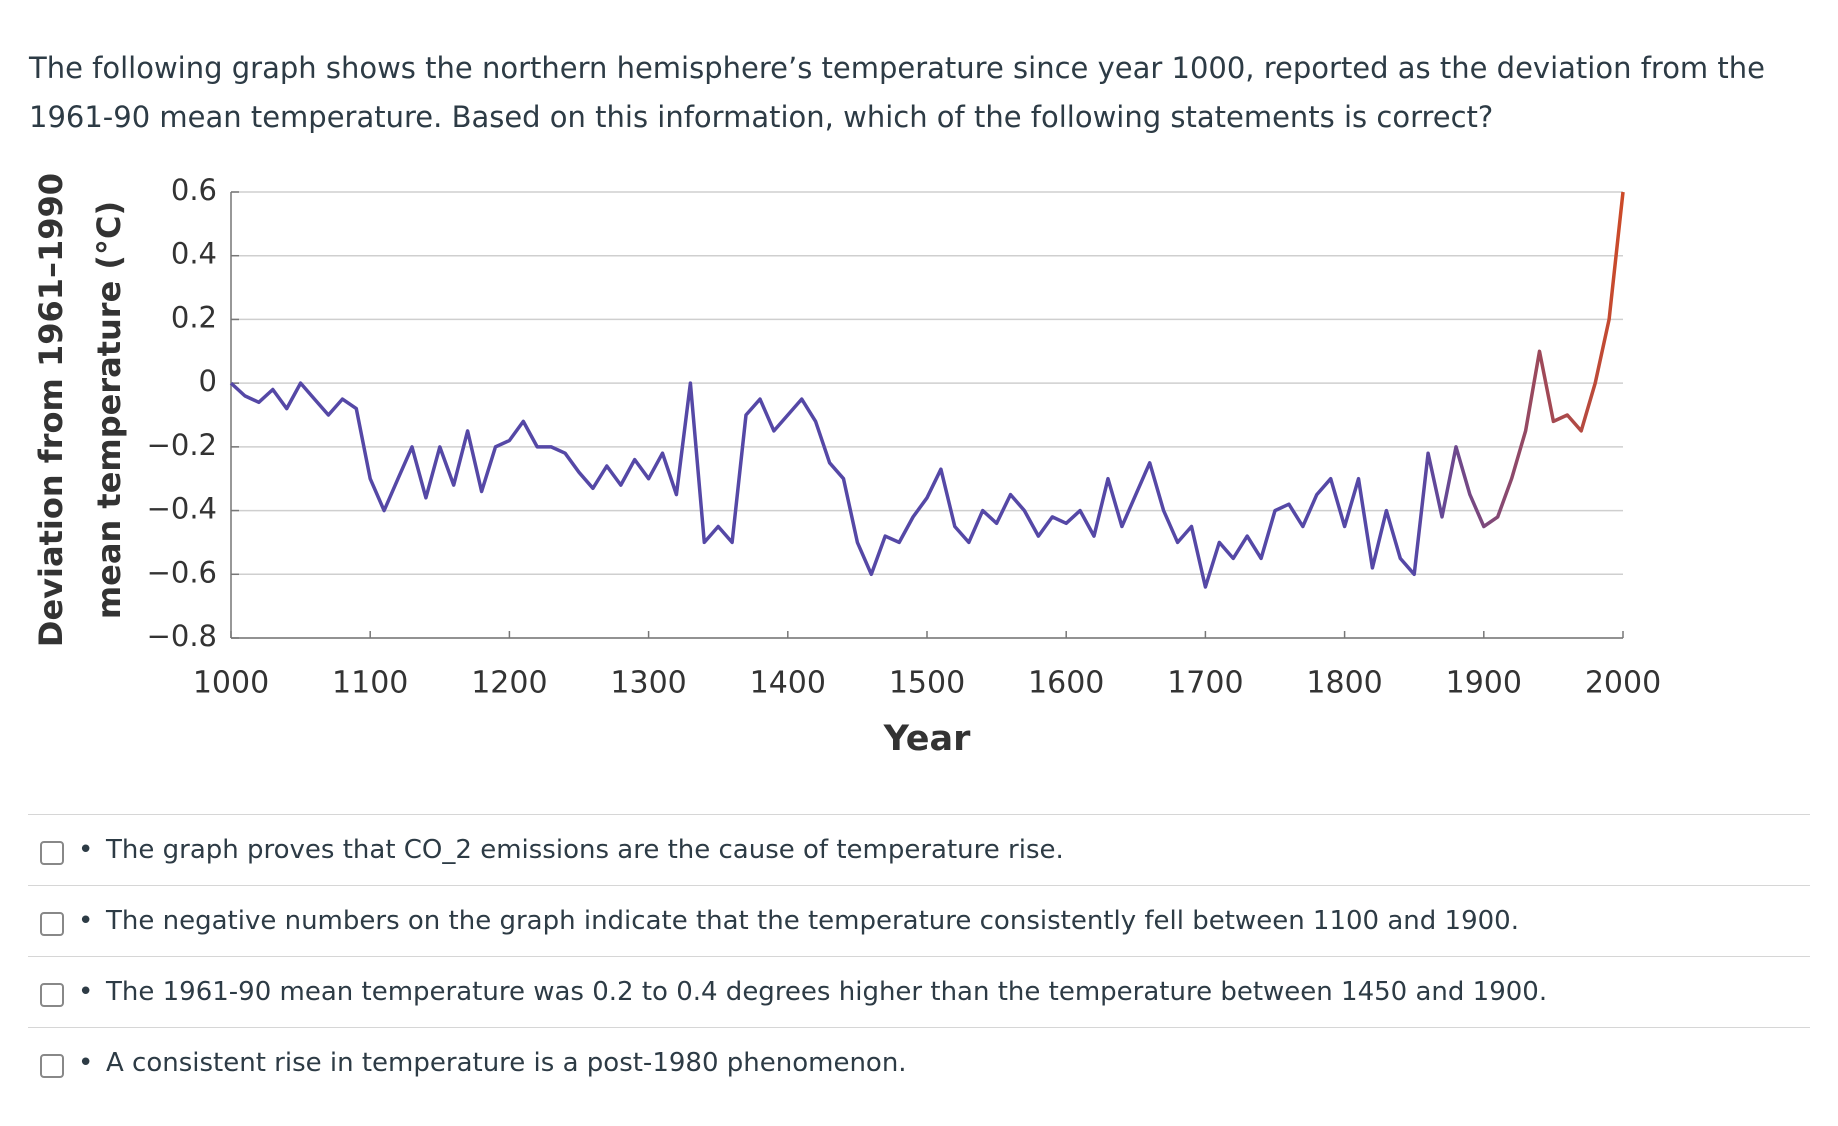  What do you see at coordinates (927, 683) in the screenshot?
I see `x-tick-label: 1500` at bounding box center [927, 683].